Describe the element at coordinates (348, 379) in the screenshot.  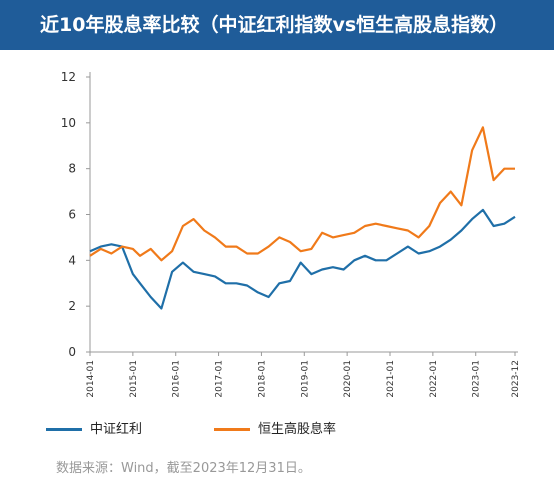
I see `x-tick-label: 2020-01` at that location.